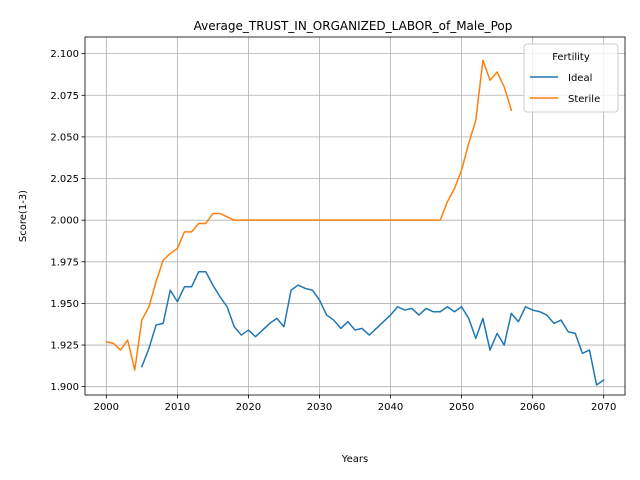  What do you see at coordinates (580, 78) in the screenshot?
I see `legend-label-ideal: Ideal` at bounding box center [580, 78].